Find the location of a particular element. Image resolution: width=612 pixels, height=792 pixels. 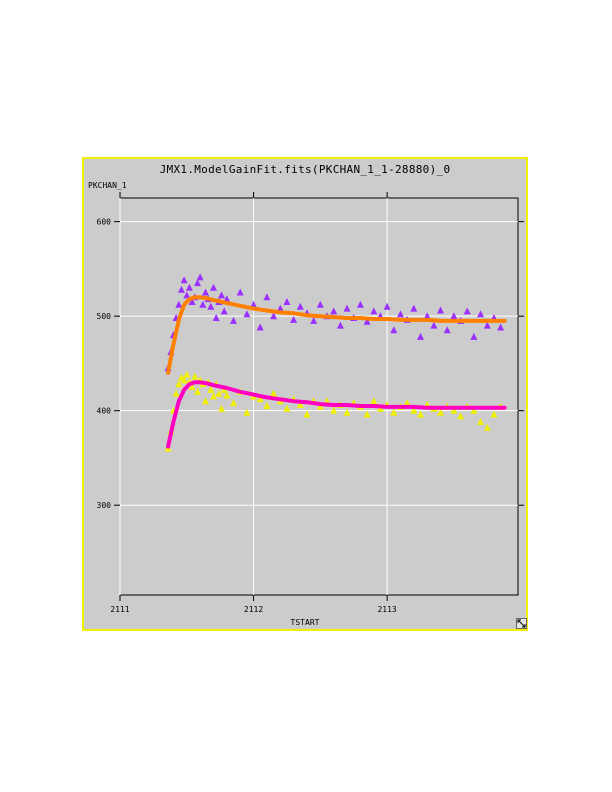

y-tick-label: 600 is located at coordinates (104, 222).